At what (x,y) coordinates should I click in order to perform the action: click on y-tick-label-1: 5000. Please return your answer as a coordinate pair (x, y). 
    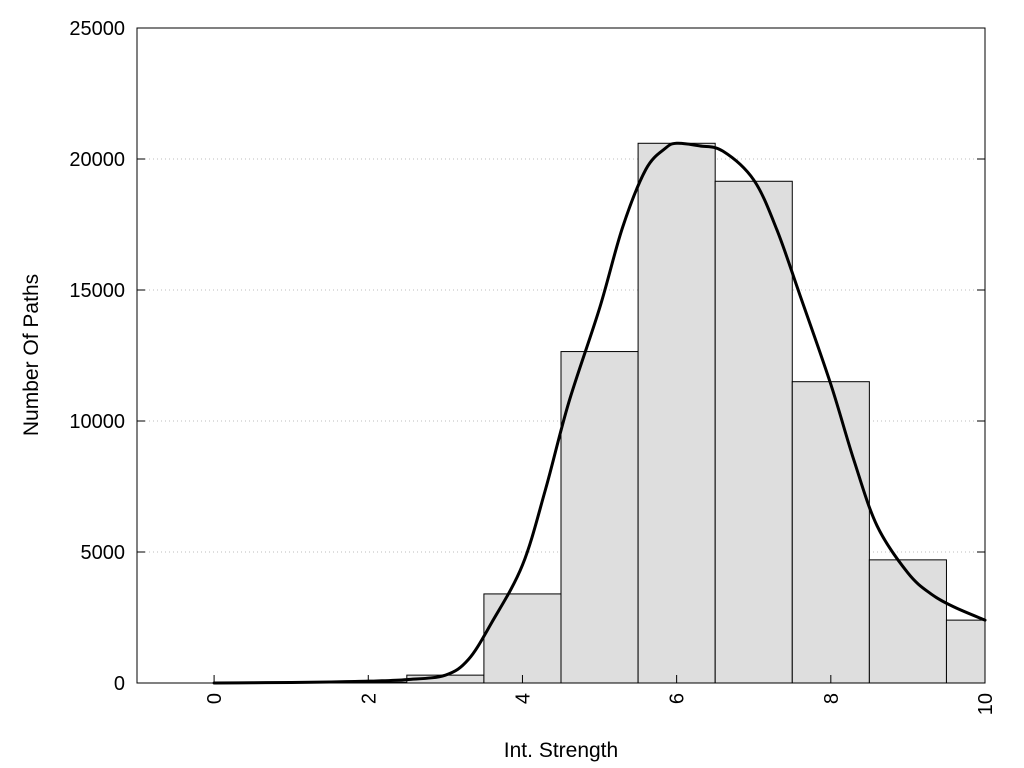
    Looking at the image, I should click on (103, 553).